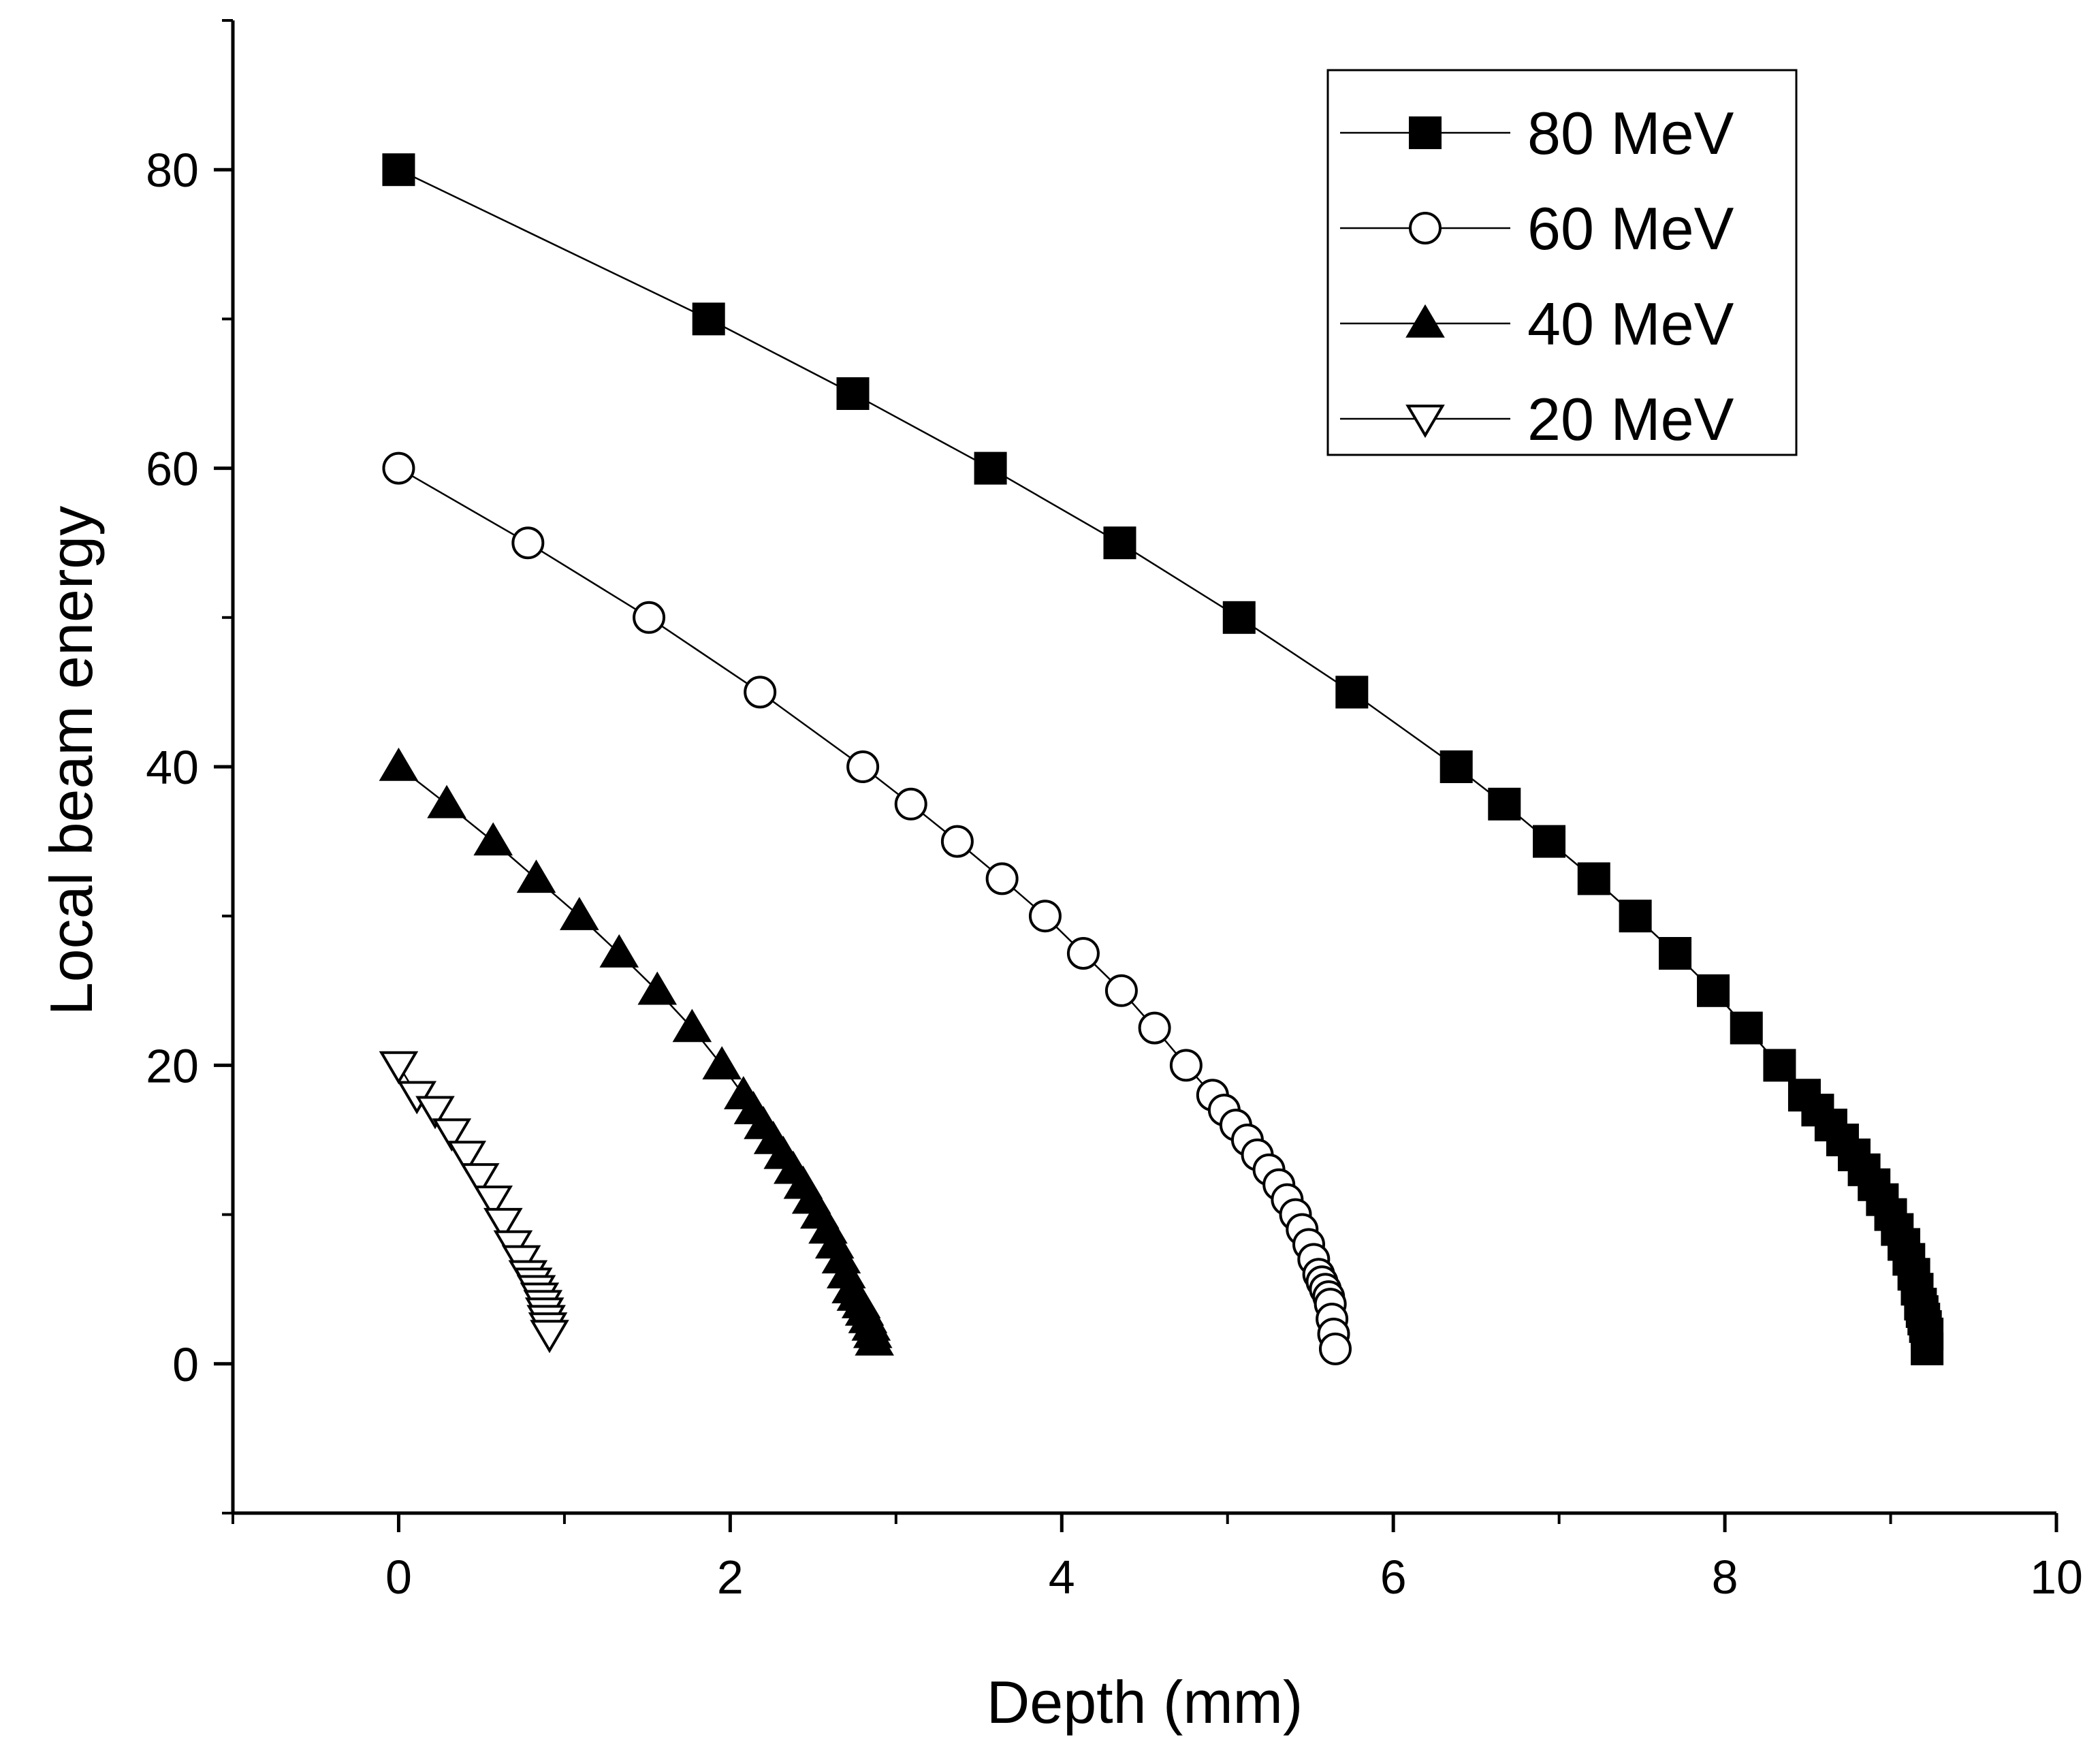  I want to click on legend-label: 20 MeV, so click(1631, 419).